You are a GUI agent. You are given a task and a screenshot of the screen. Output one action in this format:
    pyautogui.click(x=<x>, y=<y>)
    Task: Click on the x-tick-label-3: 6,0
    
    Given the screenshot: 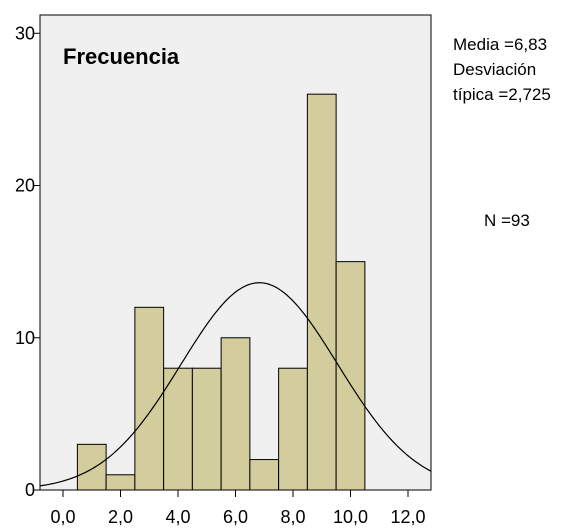 What is the action you would take?
    pyautogui.click(x=235, y=517)
    